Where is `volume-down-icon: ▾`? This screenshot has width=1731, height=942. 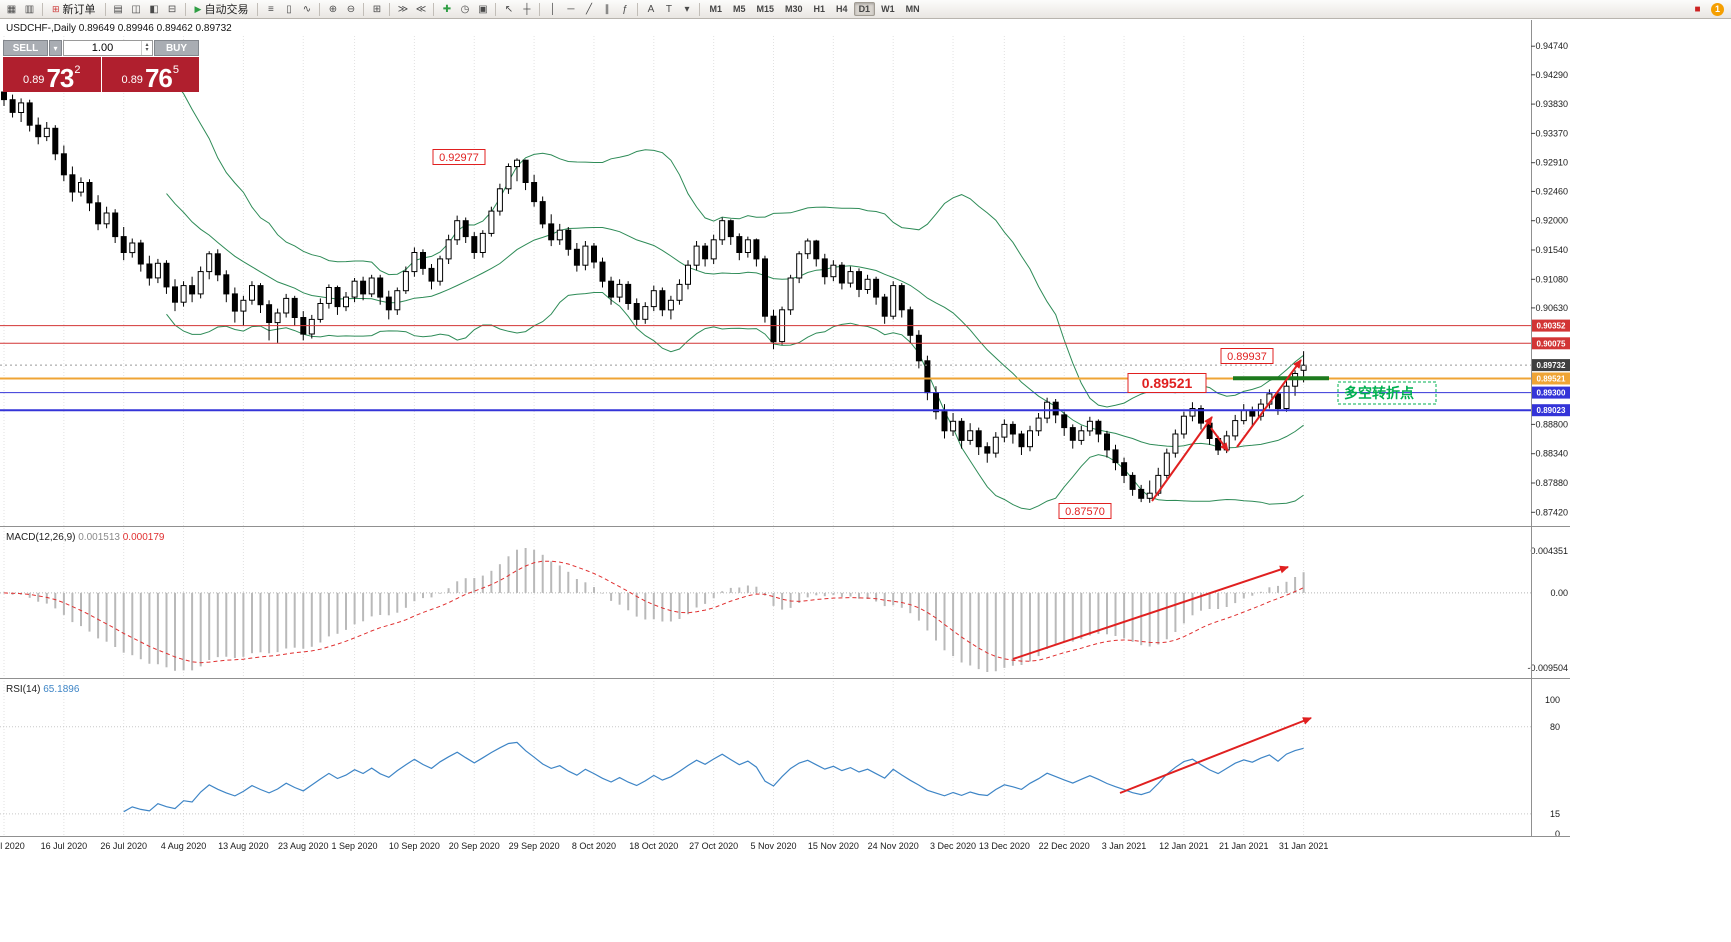
volume-down-icon: ▾ is located at coordinates (147, 50).